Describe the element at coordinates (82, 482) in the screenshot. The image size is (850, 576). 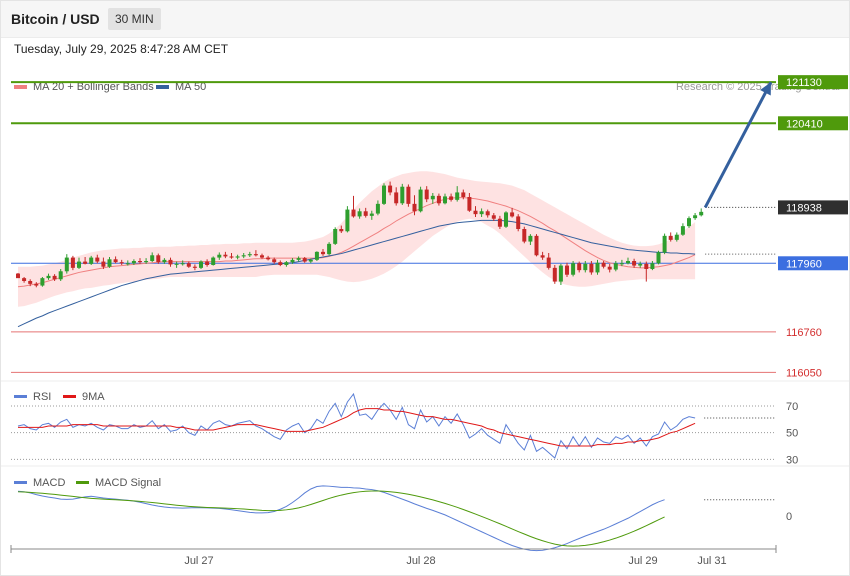
I see `macd-signal-legend-swatch` at that location.